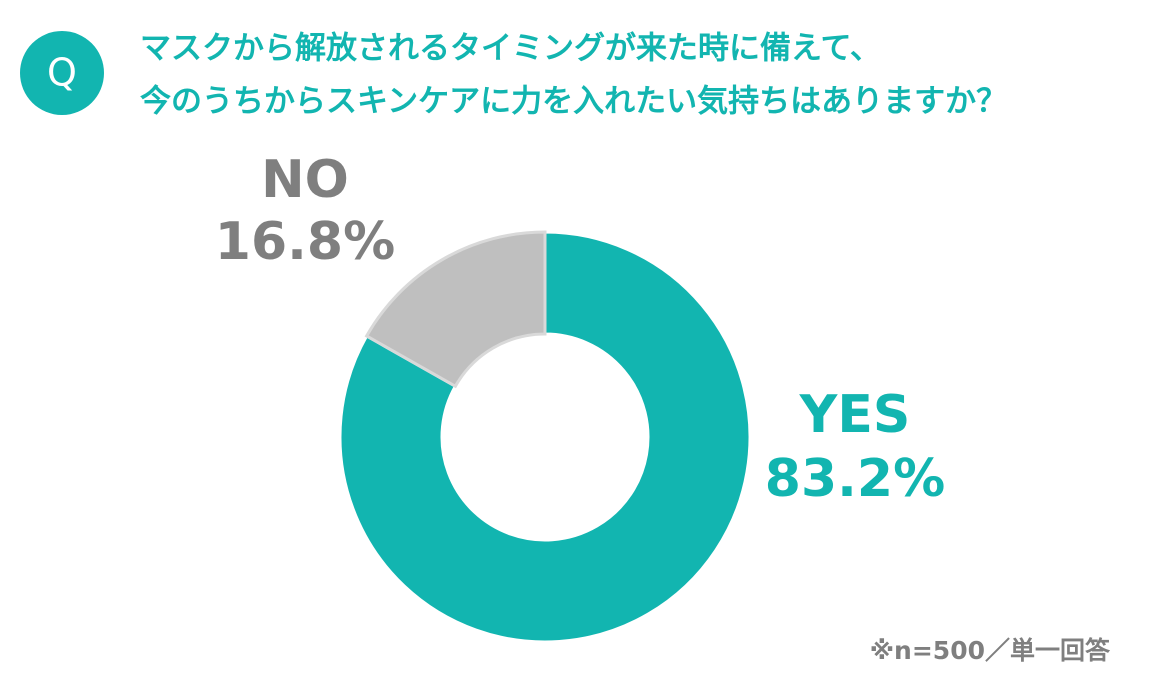  I want to click on category-label: NO, so click(305, 180).